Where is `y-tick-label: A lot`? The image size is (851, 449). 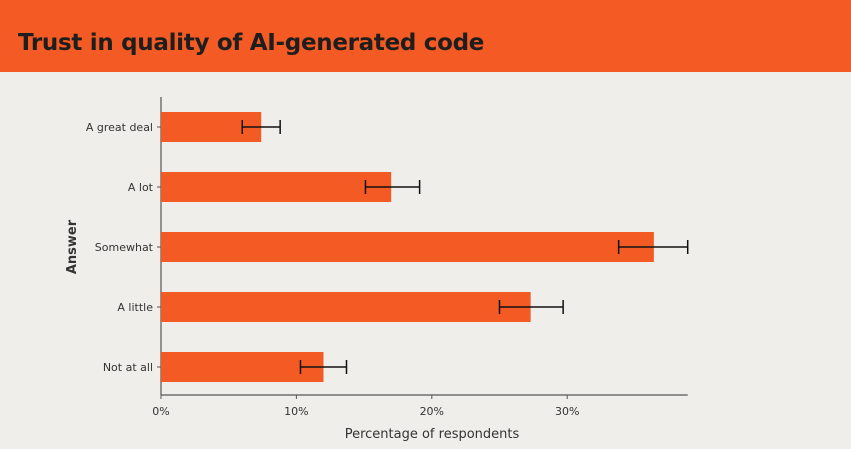
y-tick-label: A lot is located at coordinates (141, 187).